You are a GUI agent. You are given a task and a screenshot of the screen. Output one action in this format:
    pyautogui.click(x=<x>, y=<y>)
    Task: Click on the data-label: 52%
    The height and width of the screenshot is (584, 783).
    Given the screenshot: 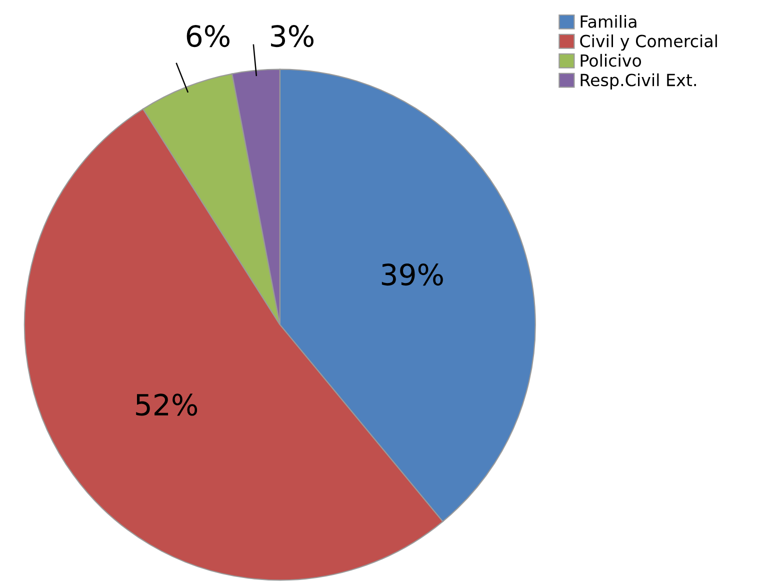 What is the action you would take?
    pyautogui.click(x=167, y=405)
    